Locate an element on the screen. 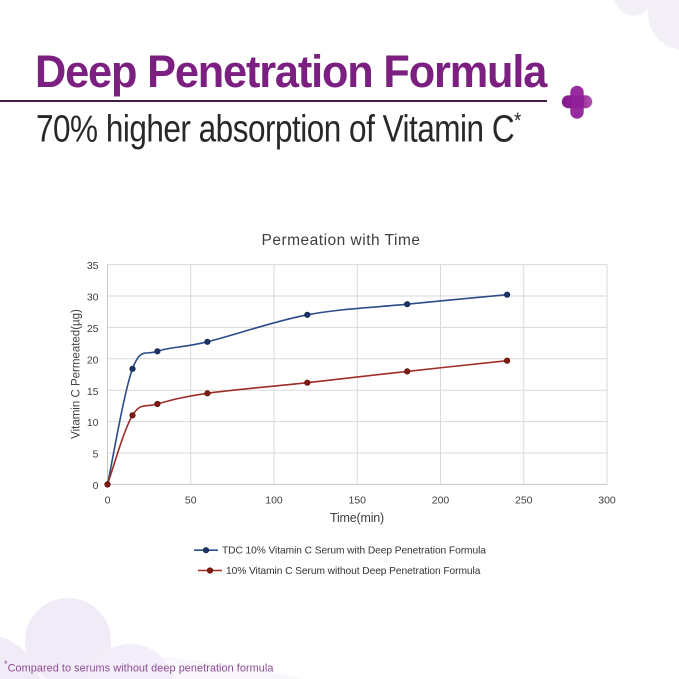 This screenshot has width=679, height=679. svg-text: 200 is located at coordinates (441, 501).